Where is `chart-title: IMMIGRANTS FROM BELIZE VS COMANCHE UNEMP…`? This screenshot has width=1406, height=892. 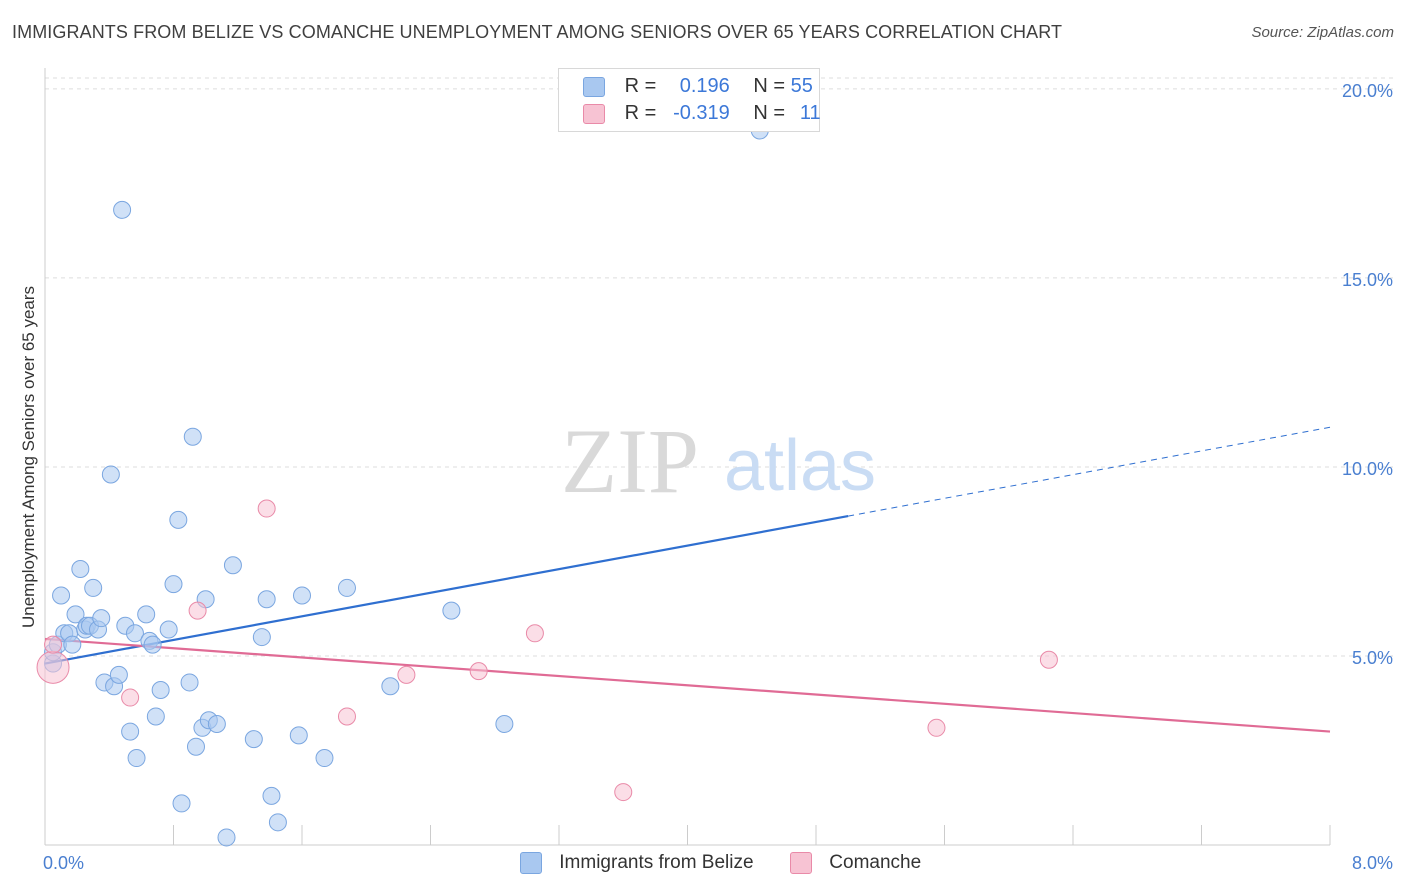 chart-title: IMMIGRANTS FROM BELIZE VS COMANCHE UNEMP… is located at coordinates (537, 32).